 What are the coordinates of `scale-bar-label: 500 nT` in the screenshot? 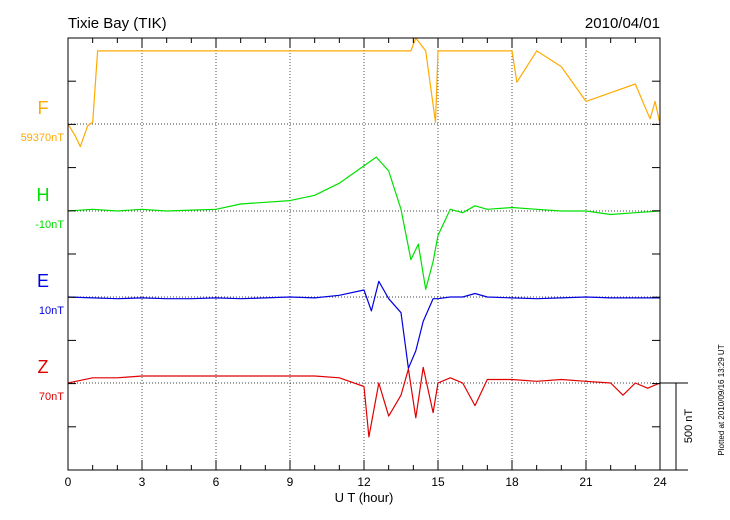 It's located at (689, 426).